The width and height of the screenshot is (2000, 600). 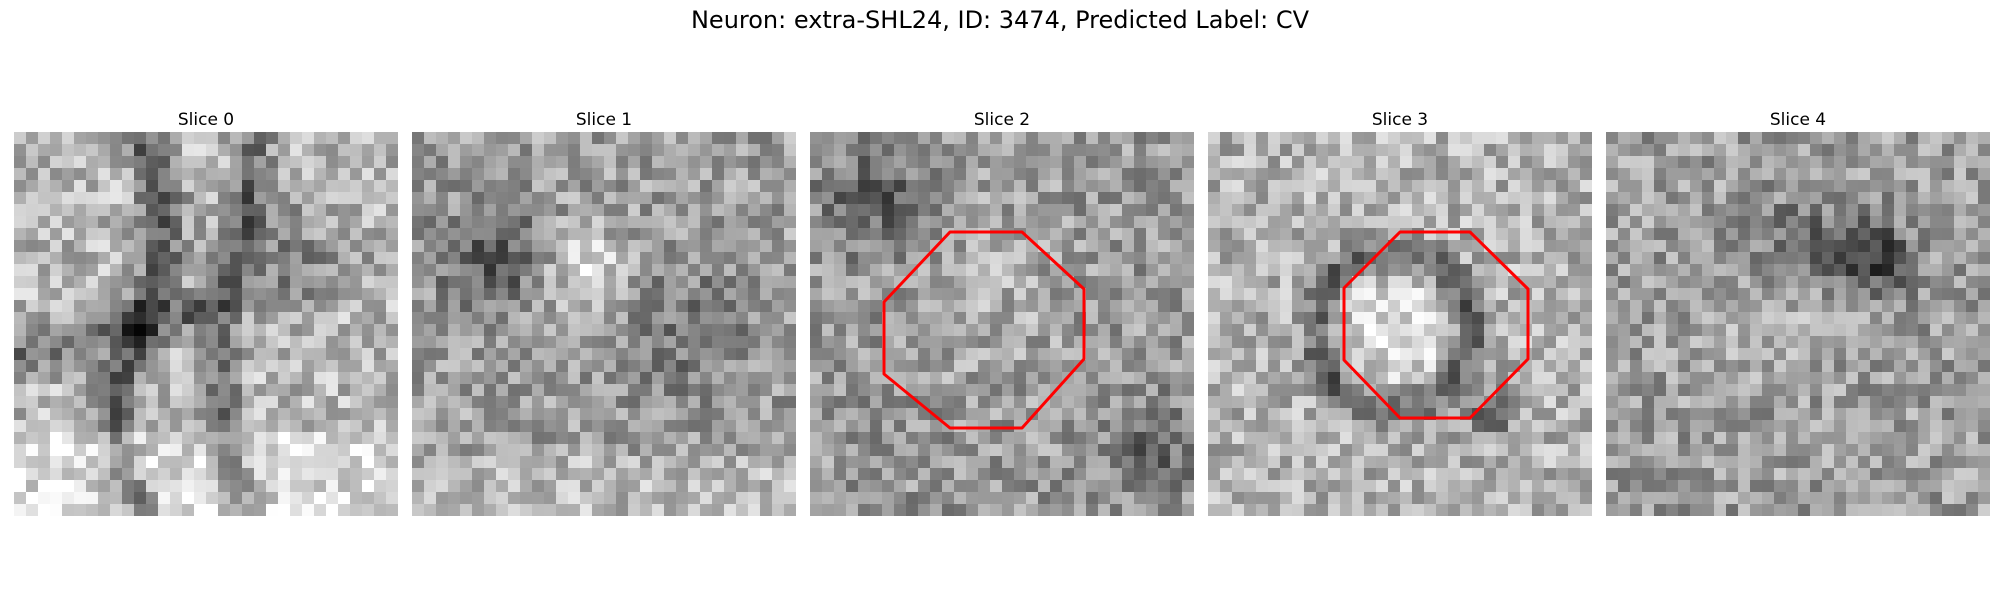 What do you see at coordinates (604, 120) in the screenshot?
I see `slice-title-1: Slice 1` at bounding box center [604, 120].